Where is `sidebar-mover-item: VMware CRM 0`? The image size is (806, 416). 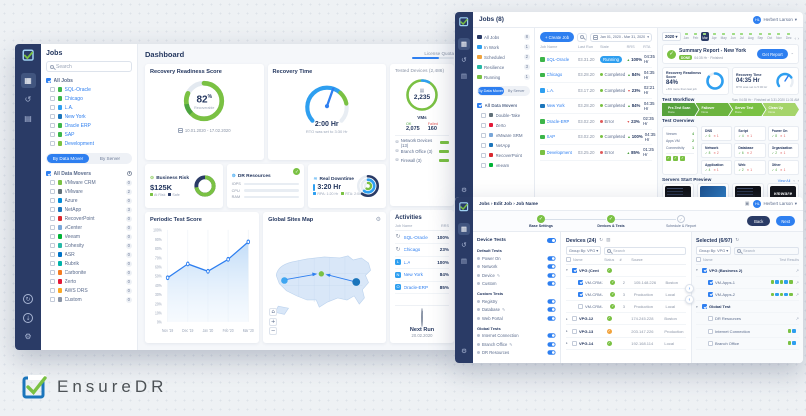
sidebar-mover-item: VMware CRM 0 is located at coordinates (89, 182).